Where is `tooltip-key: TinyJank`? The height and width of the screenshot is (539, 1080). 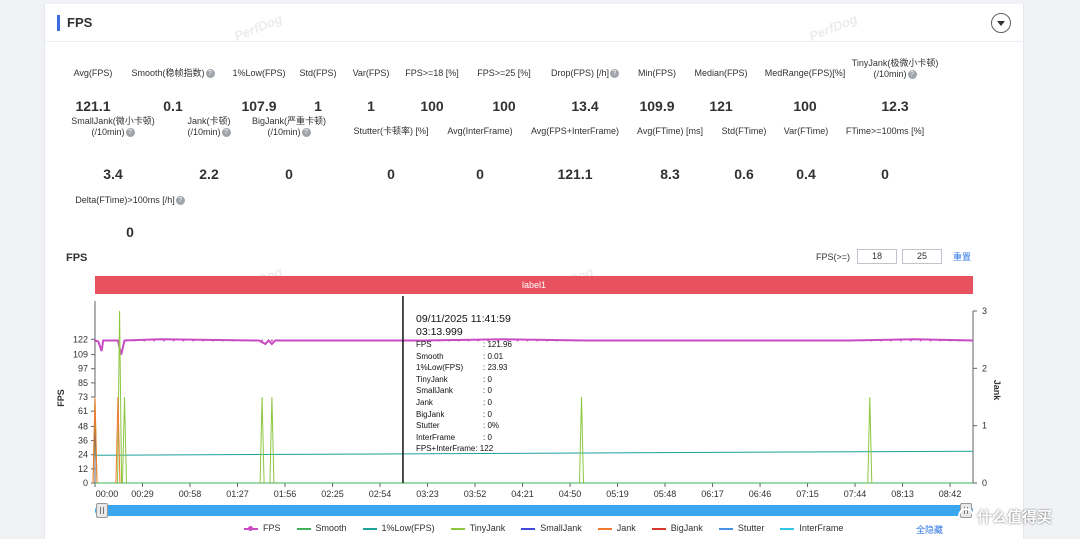 tooltip-key: TinyJank is located at coordinates (432, 379).